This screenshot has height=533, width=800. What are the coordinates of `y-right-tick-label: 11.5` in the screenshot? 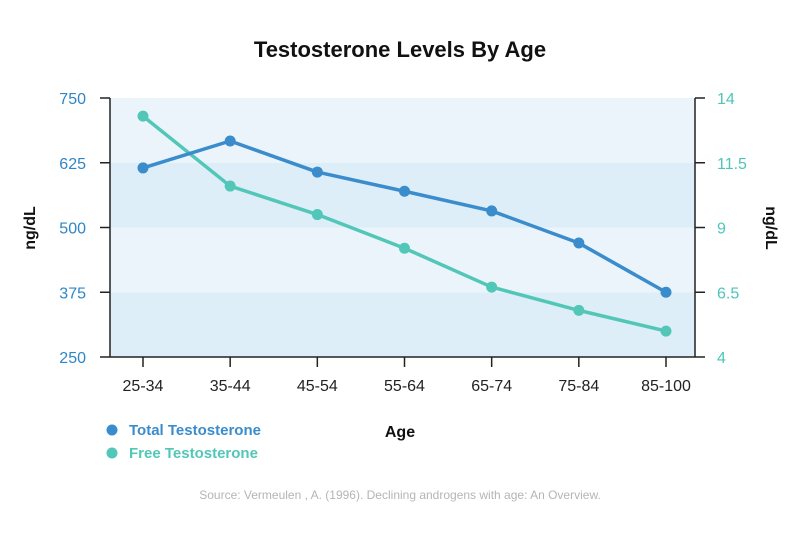 It's located at (732, 164).